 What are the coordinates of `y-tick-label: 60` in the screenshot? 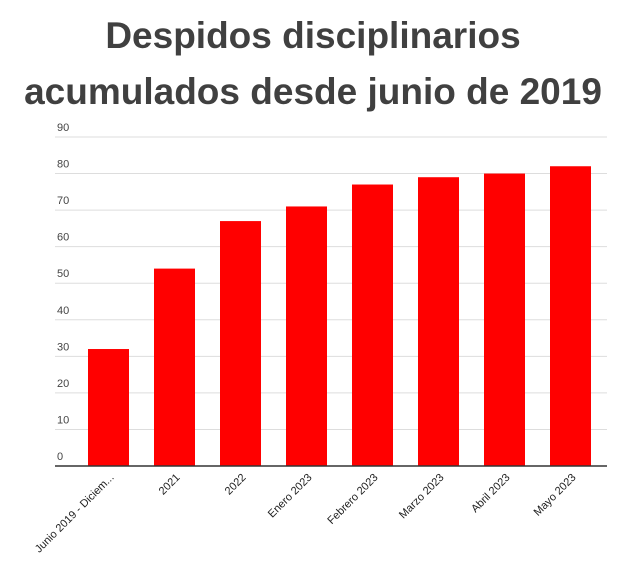 It's located at (63, 238).